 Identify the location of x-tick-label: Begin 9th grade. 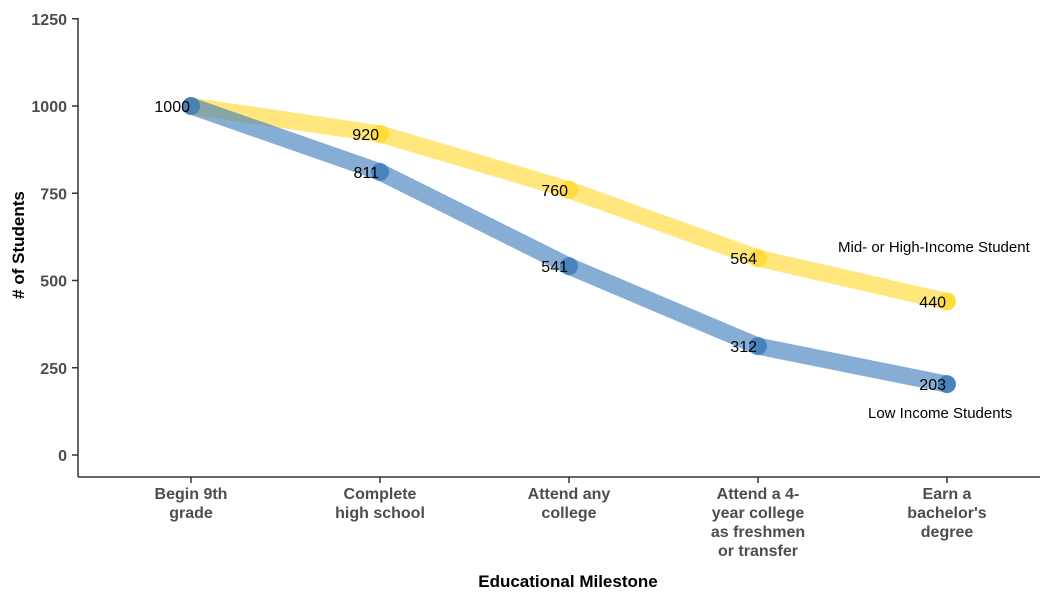
(191, 504).